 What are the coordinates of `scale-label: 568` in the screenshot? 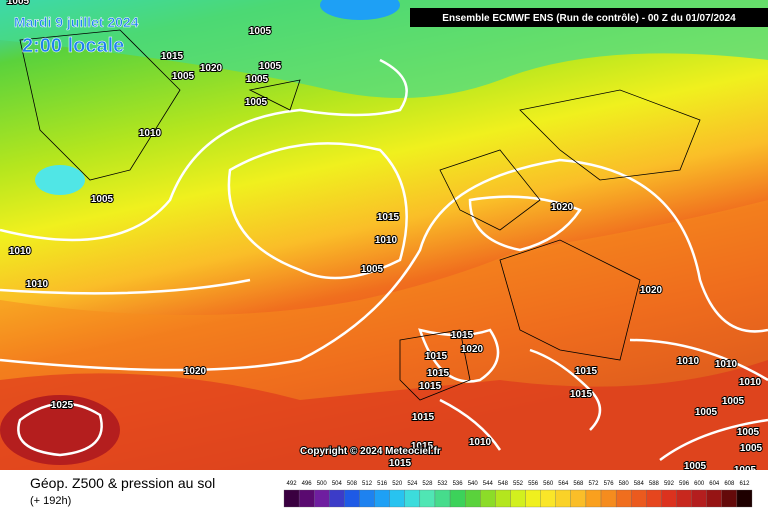 It's located at (578, 484).